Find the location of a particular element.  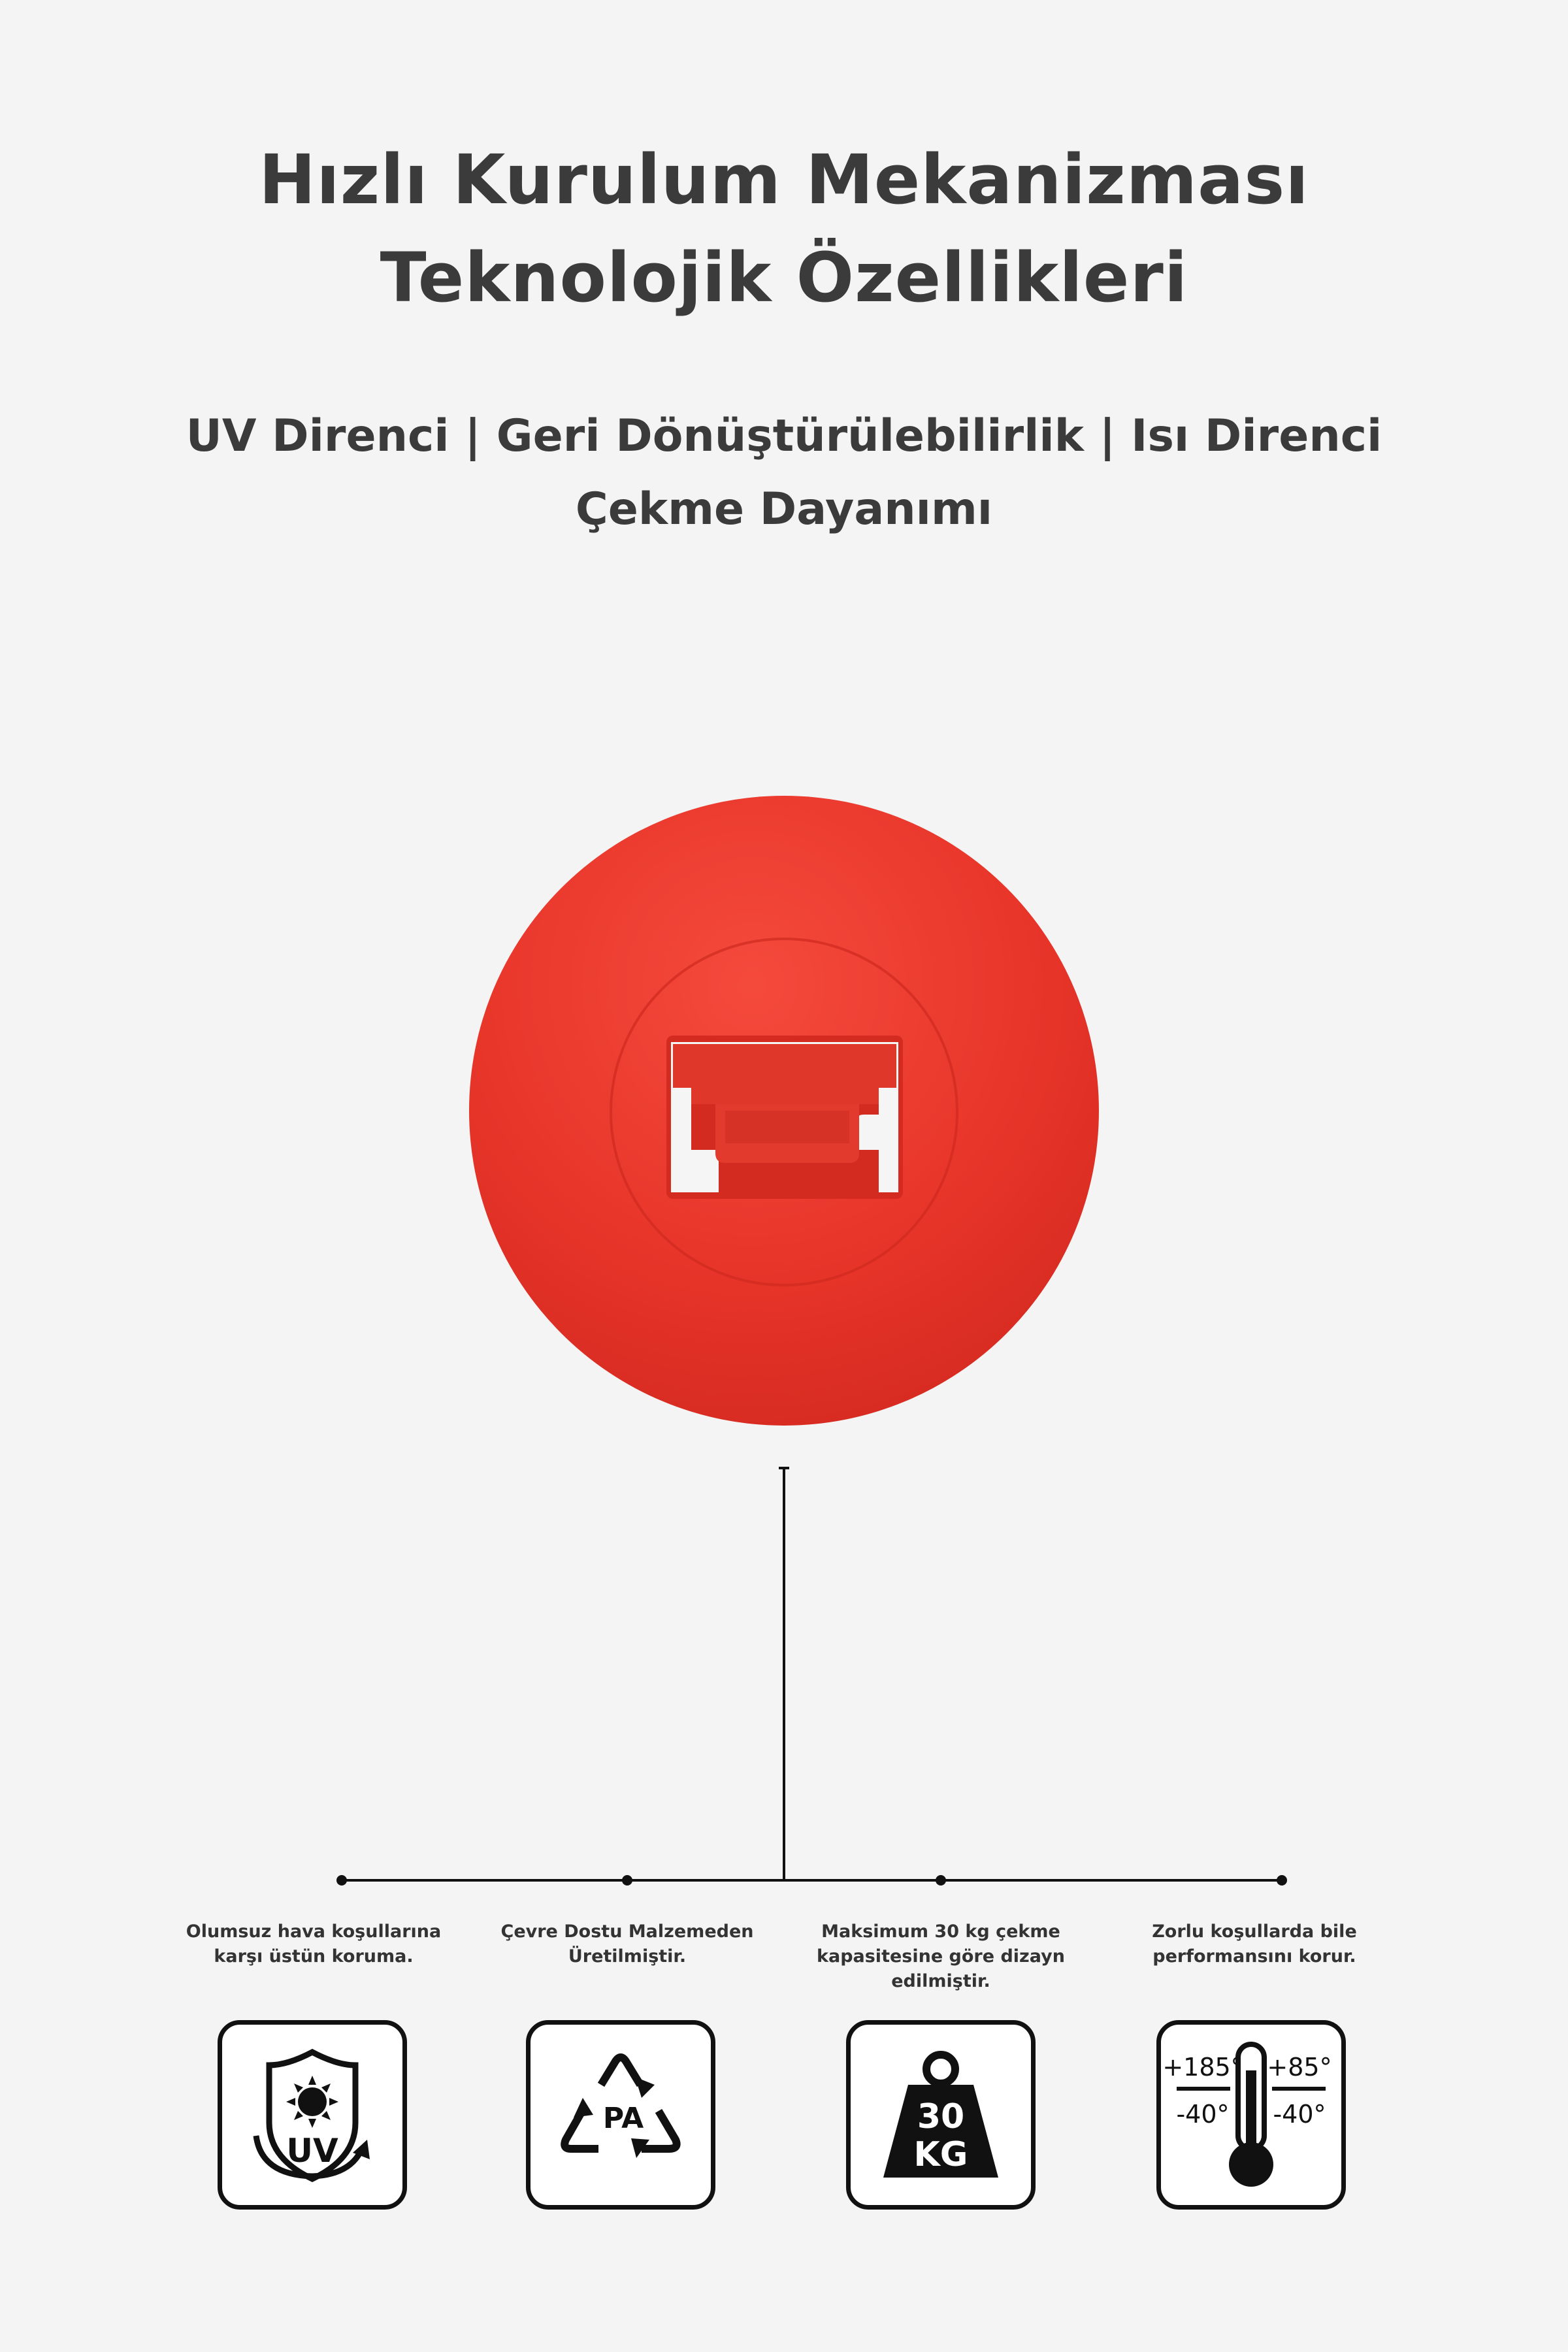

weight-icon-number: 30 is located at coordinates (940, 2116).